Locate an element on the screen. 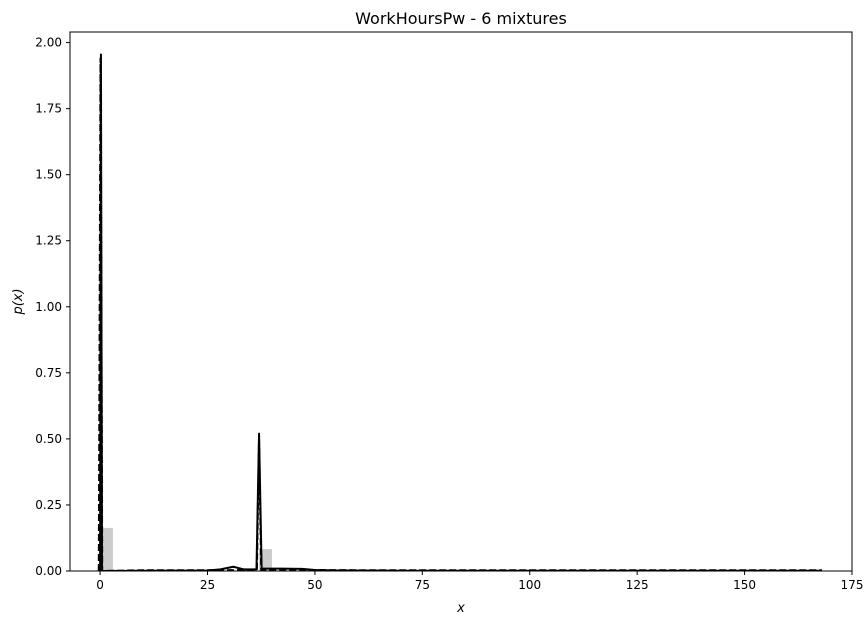 This screenshot has width=866, height=624. y-tick-label: 1.25 is located at coordinates (48, 241).